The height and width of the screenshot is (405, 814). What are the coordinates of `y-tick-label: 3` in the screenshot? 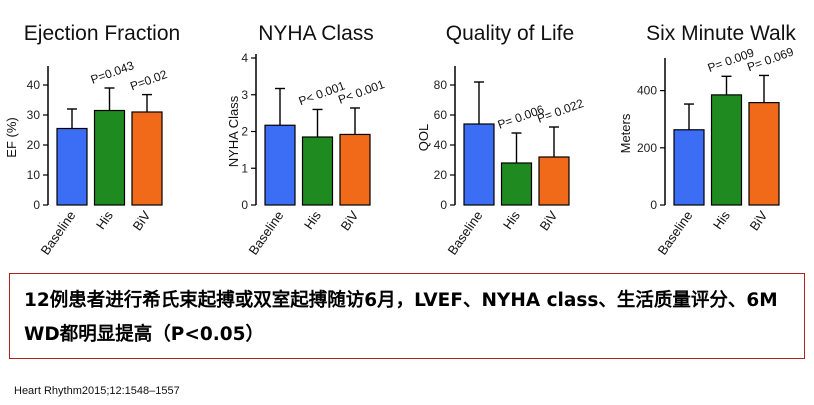 It's located at (244, 95).